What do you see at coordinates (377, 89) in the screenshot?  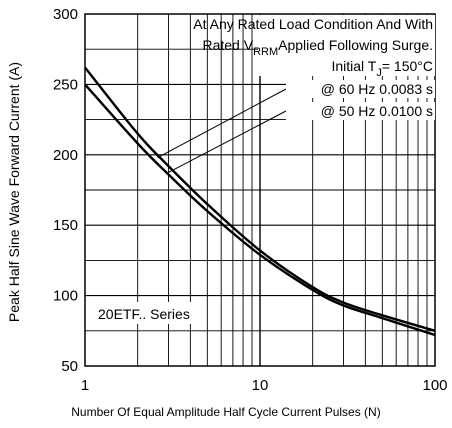 I see `series-label-60hz: @ 60 Hz 0.0083 s` at bounding box center [377, 89].